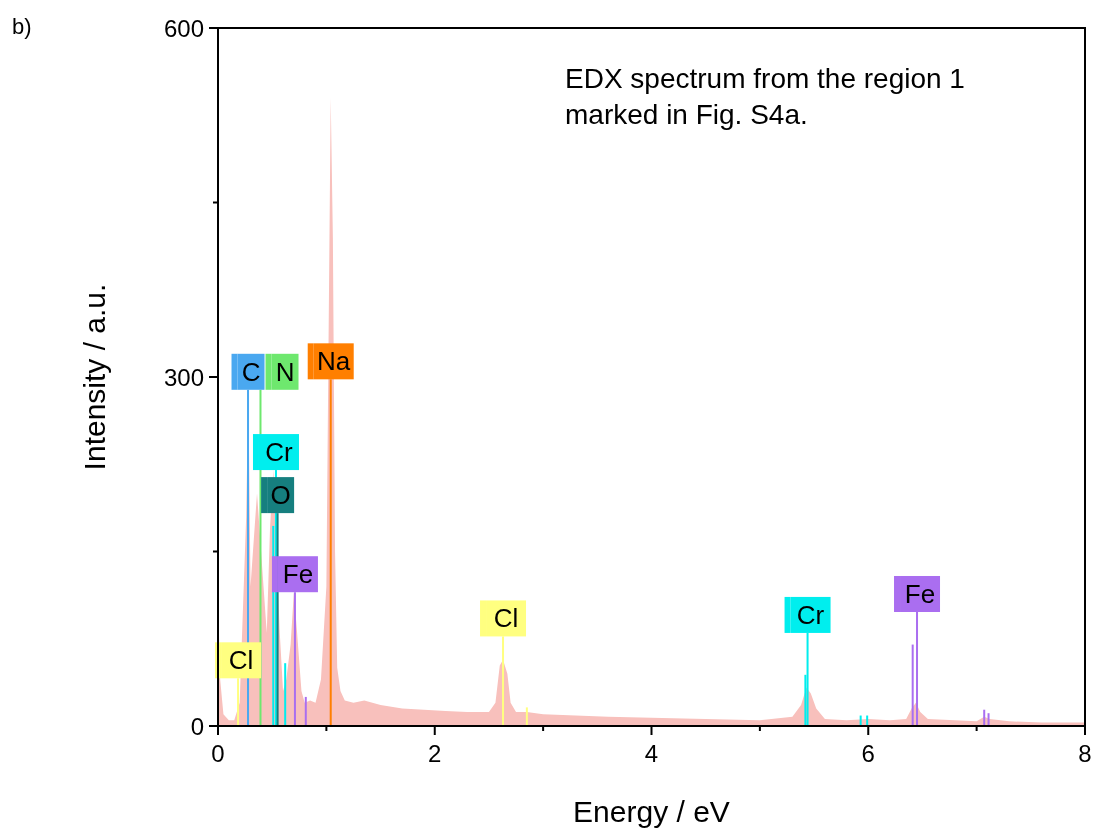 This screenshot has height=837, width=1097. What do you see at coordinates (285, 371) in the screenshot?
I see `legend-label: N` at bounding box center [285, 371].